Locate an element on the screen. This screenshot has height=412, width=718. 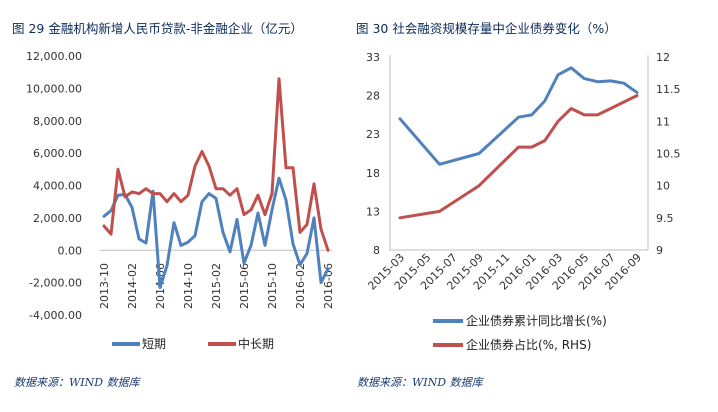
left-x-tick-label: 2013-10 is located at coordinates (104, 286).